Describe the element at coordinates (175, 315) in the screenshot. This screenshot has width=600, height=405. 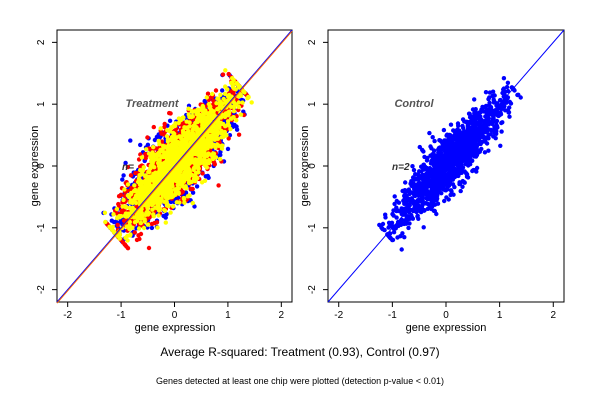
I see `x-tick-label: 0` at that location.